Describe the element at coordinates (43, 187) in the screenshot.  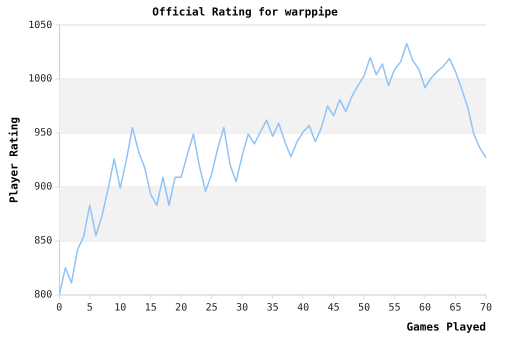
I see `y-tick-label: 900` at that location.